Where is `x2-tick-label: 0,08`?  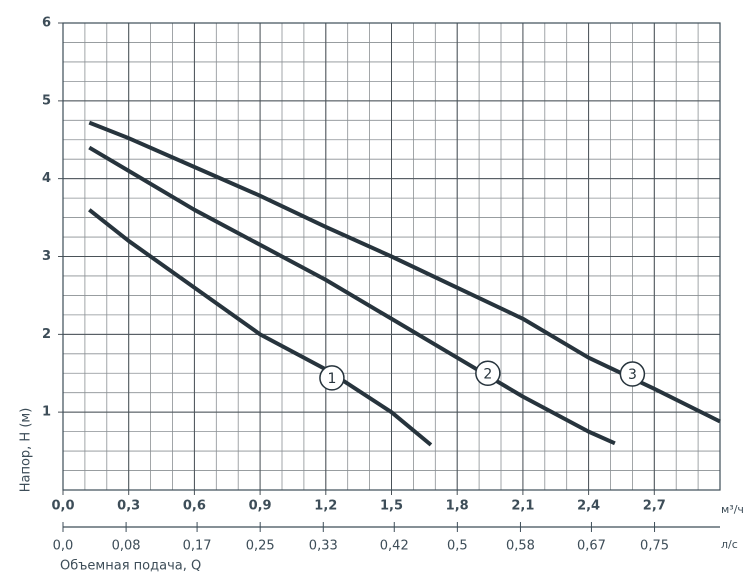
x2-tick-label: 0,08 is located at coordinates (126, 546).